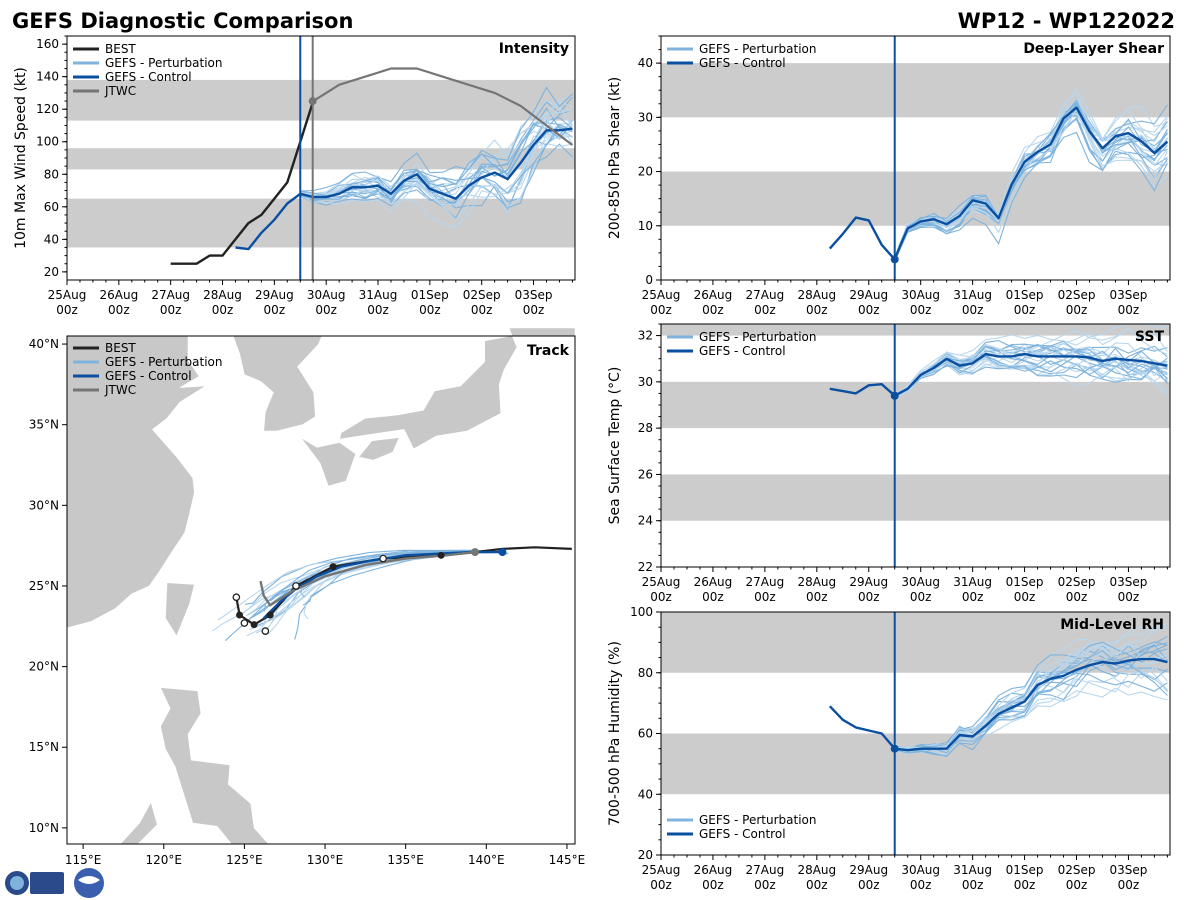  What do you see at coordinates (1129, 582) in the screenshot?
I see `x-tick-label: 03Sep` at bounding box center [1129, 582].